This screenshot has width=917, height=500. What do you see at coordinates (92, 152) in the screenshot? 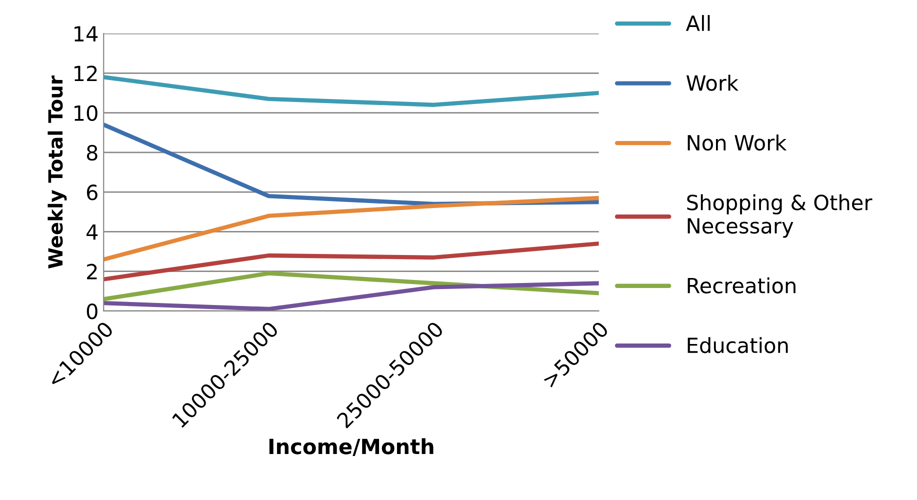
I see `y-tick-label: 8` at bounding box center [92, 152].